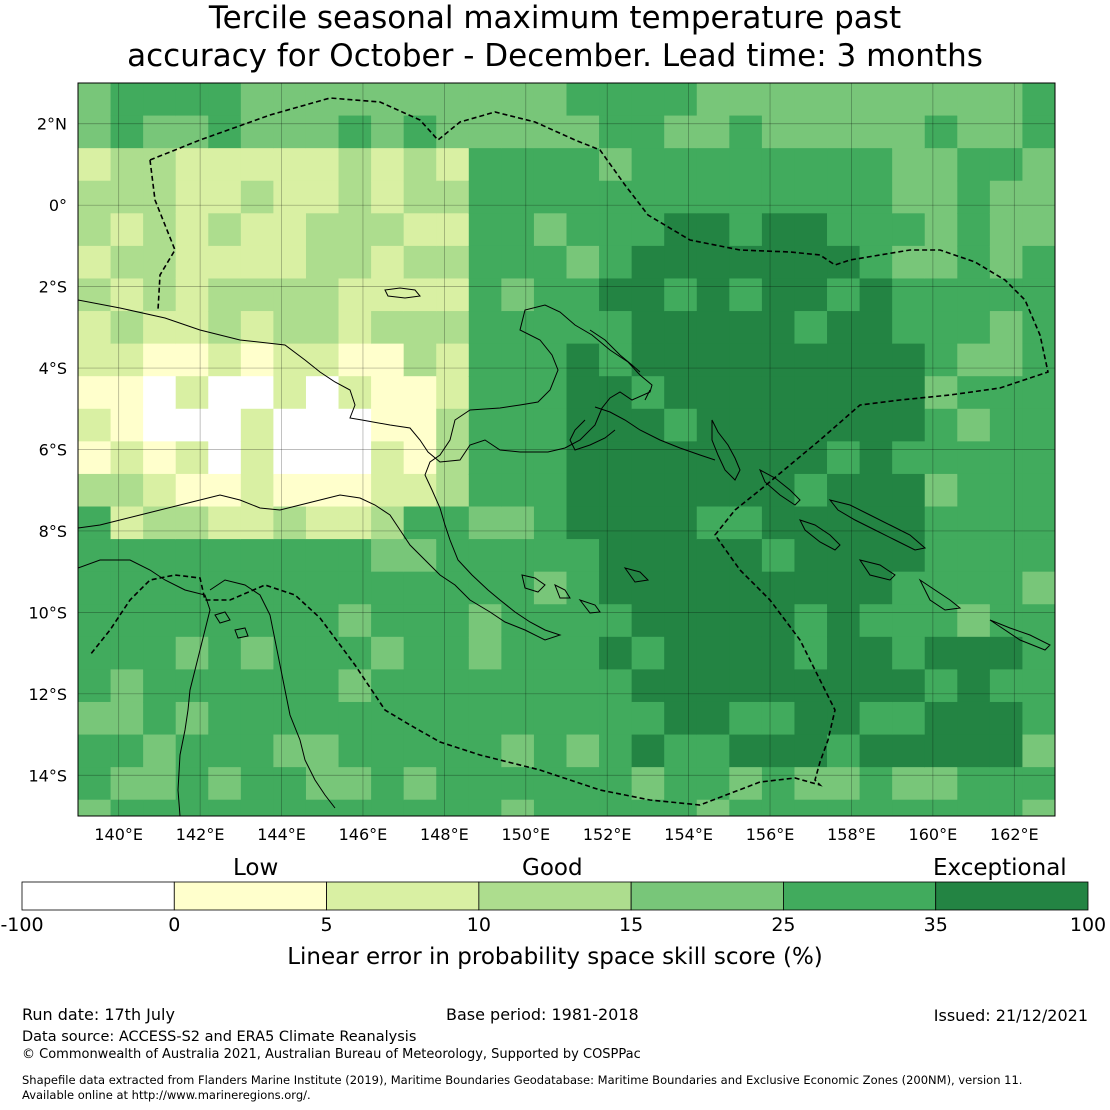  Describe the element at coordinates (933, 834) in the screenshot. I see `lon-tick-label: 160°E` at that location.